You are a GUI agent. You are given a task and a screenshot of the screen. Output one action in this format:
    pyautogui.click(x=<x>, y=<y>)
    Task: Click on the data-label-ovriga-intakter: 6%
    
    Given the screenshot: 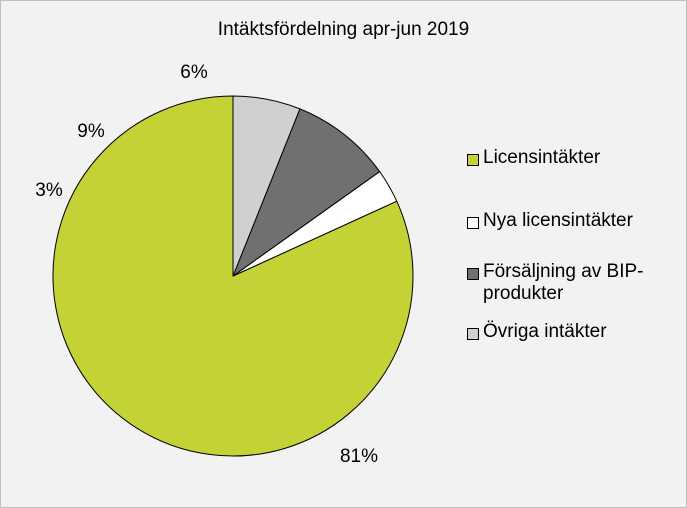 What is the action you would take?
    pyautogui.click(x=194, y=72)
    